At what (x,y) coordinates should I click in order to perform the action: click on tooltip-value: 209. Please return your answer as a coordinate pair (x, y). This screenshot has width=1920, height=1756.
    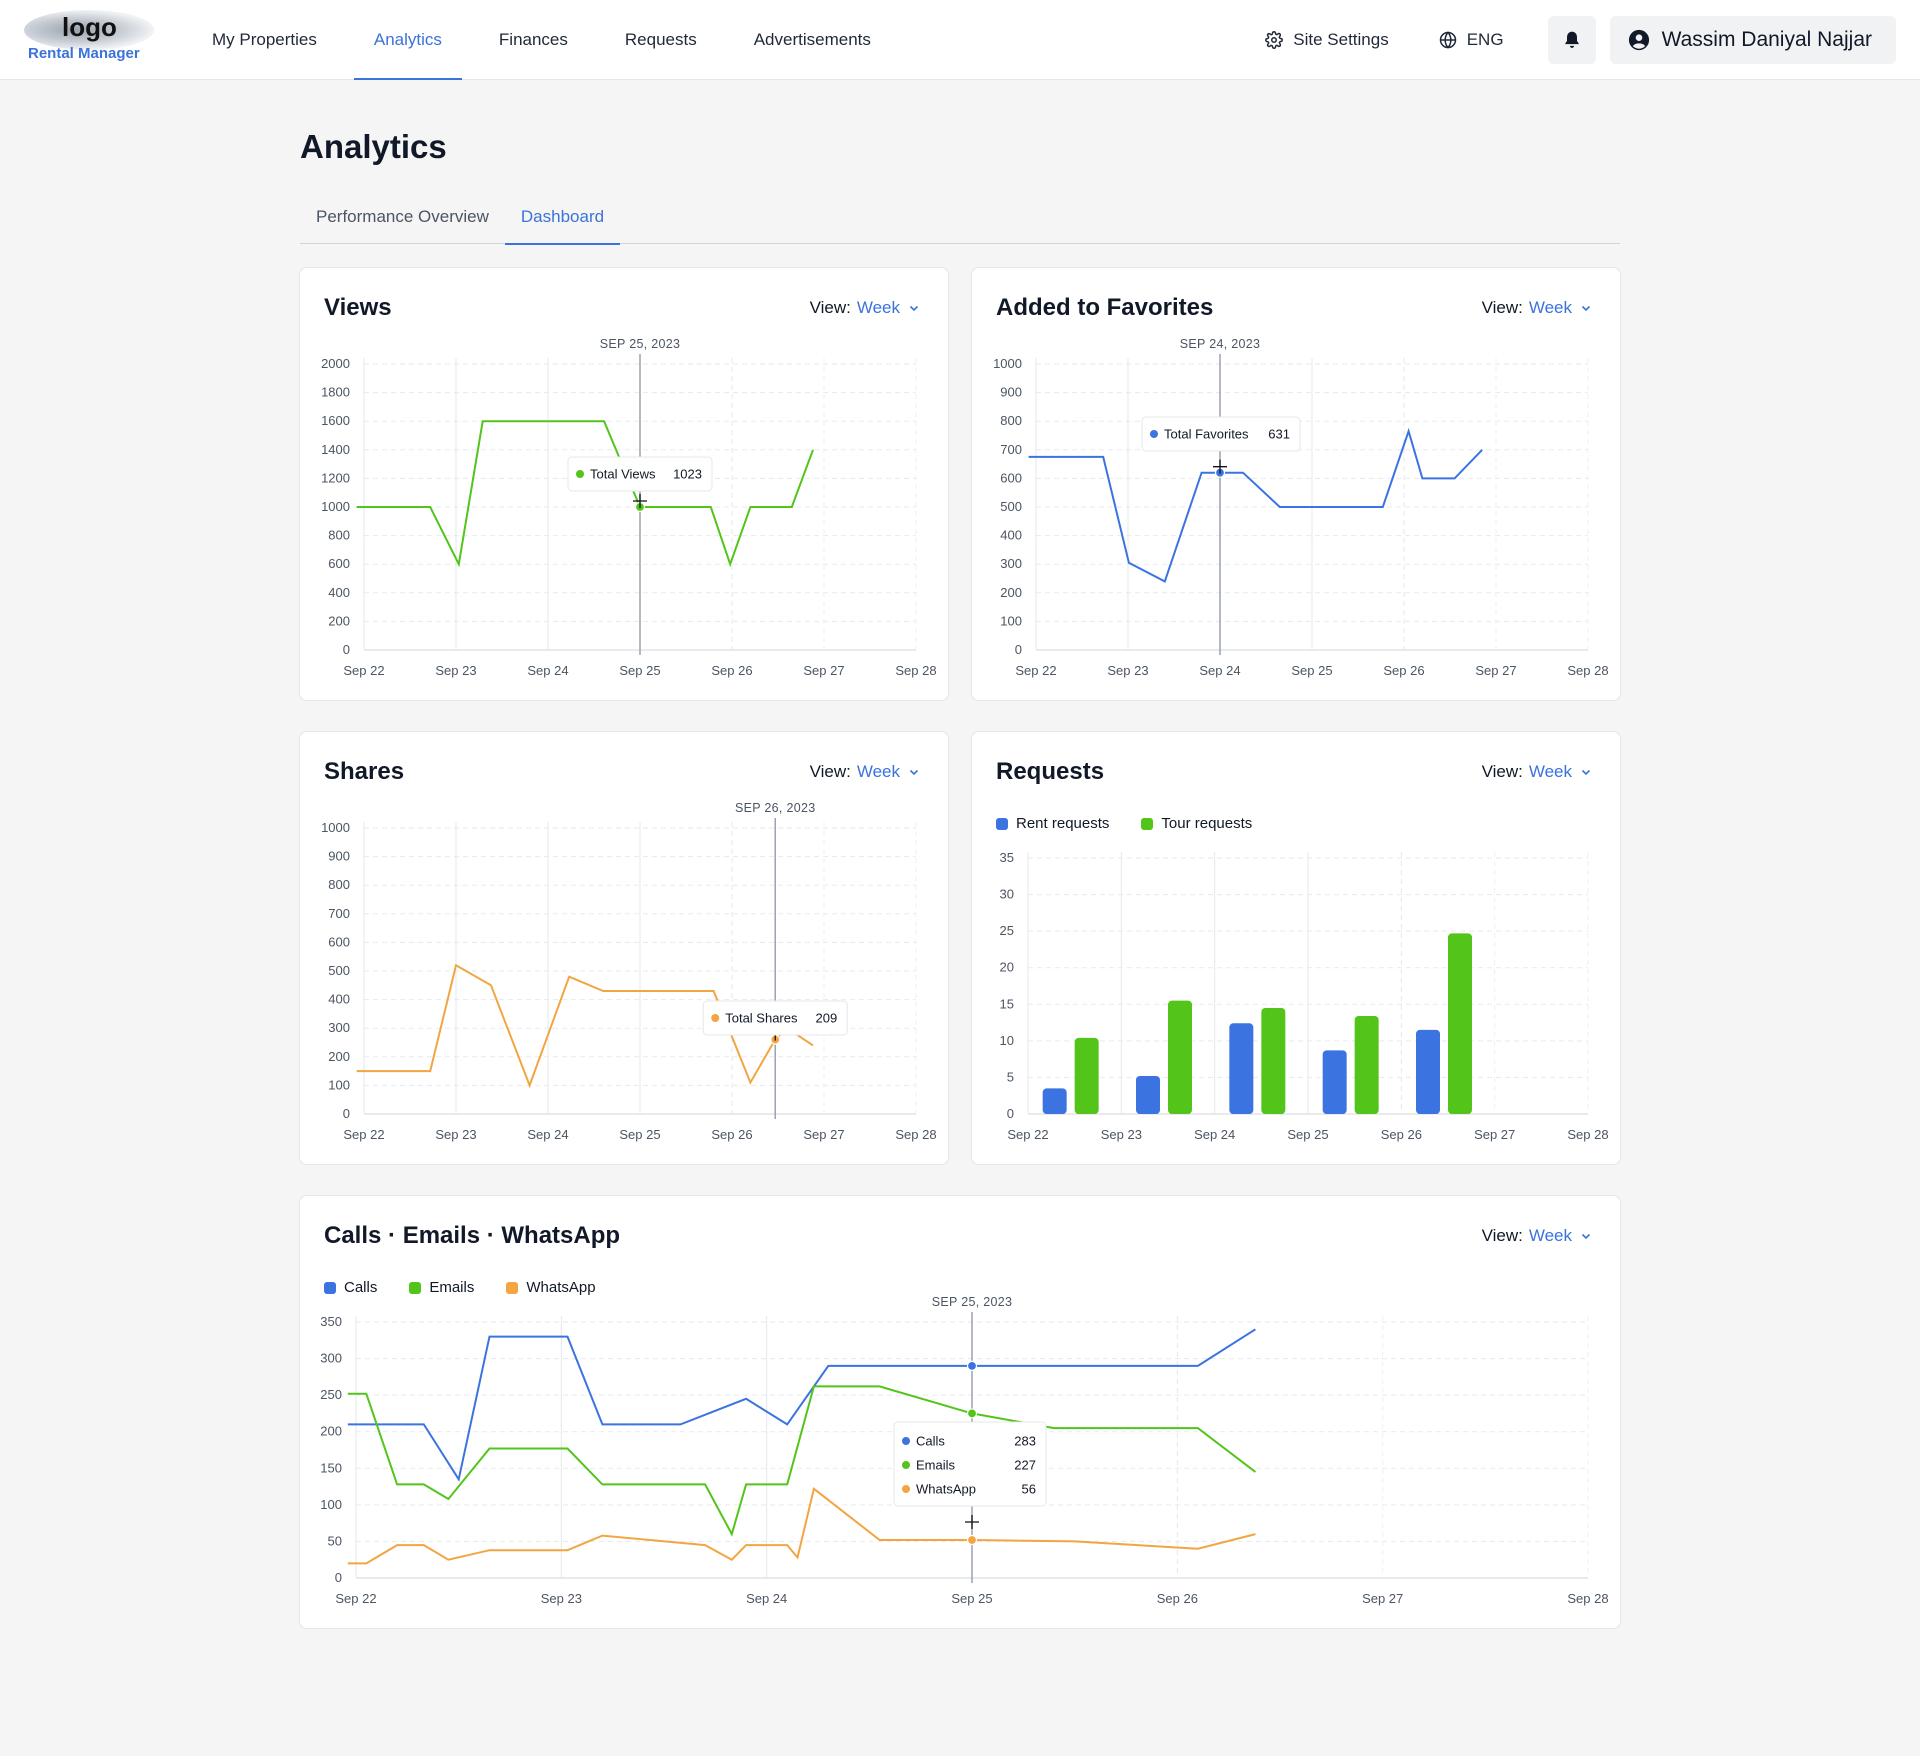
    Looking at the image, I should click on (827, 1018).